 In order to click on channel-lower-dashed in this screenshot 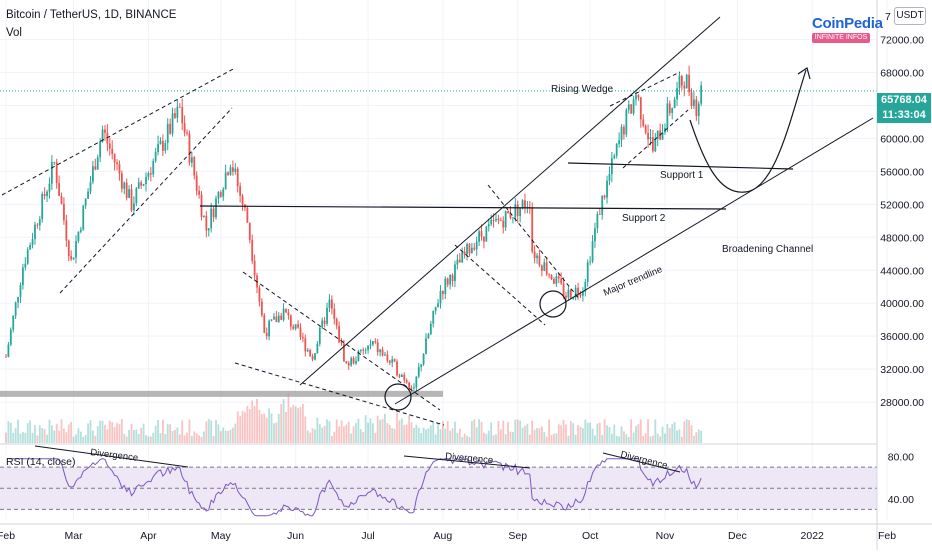, I will do `click(146, 200)`.